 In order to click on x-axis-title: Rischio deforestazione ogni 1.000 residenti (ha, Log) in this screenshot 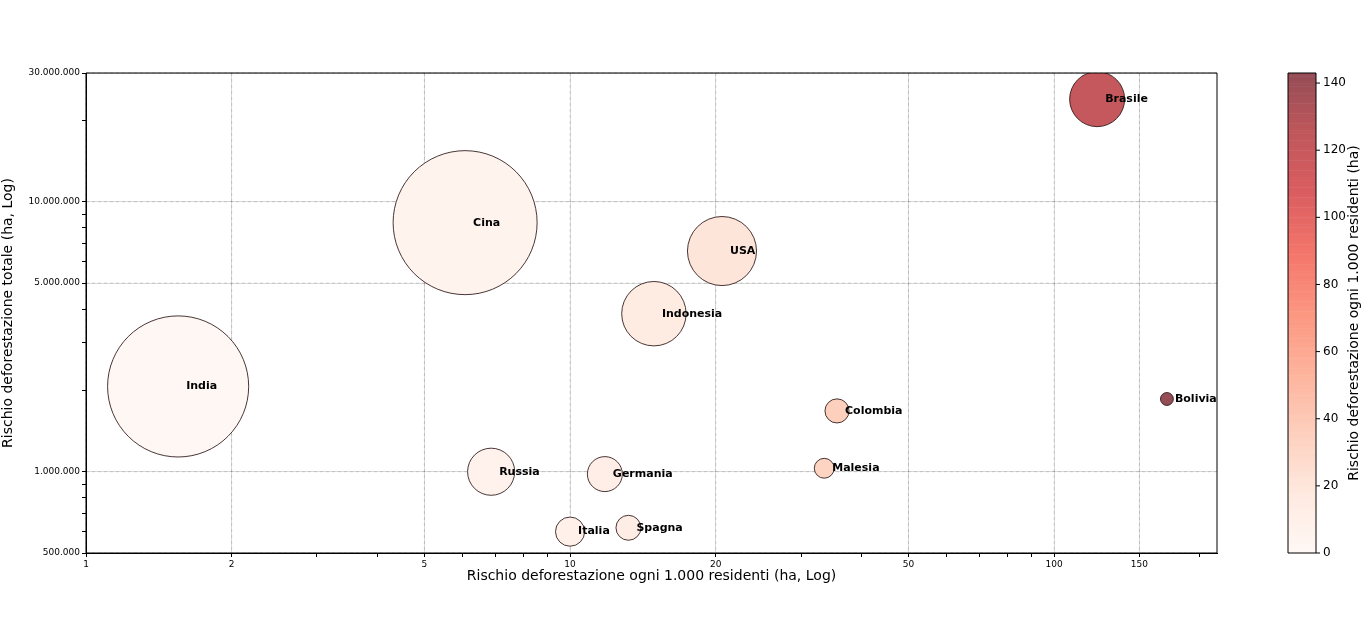, I will do `click(651, 575)`.